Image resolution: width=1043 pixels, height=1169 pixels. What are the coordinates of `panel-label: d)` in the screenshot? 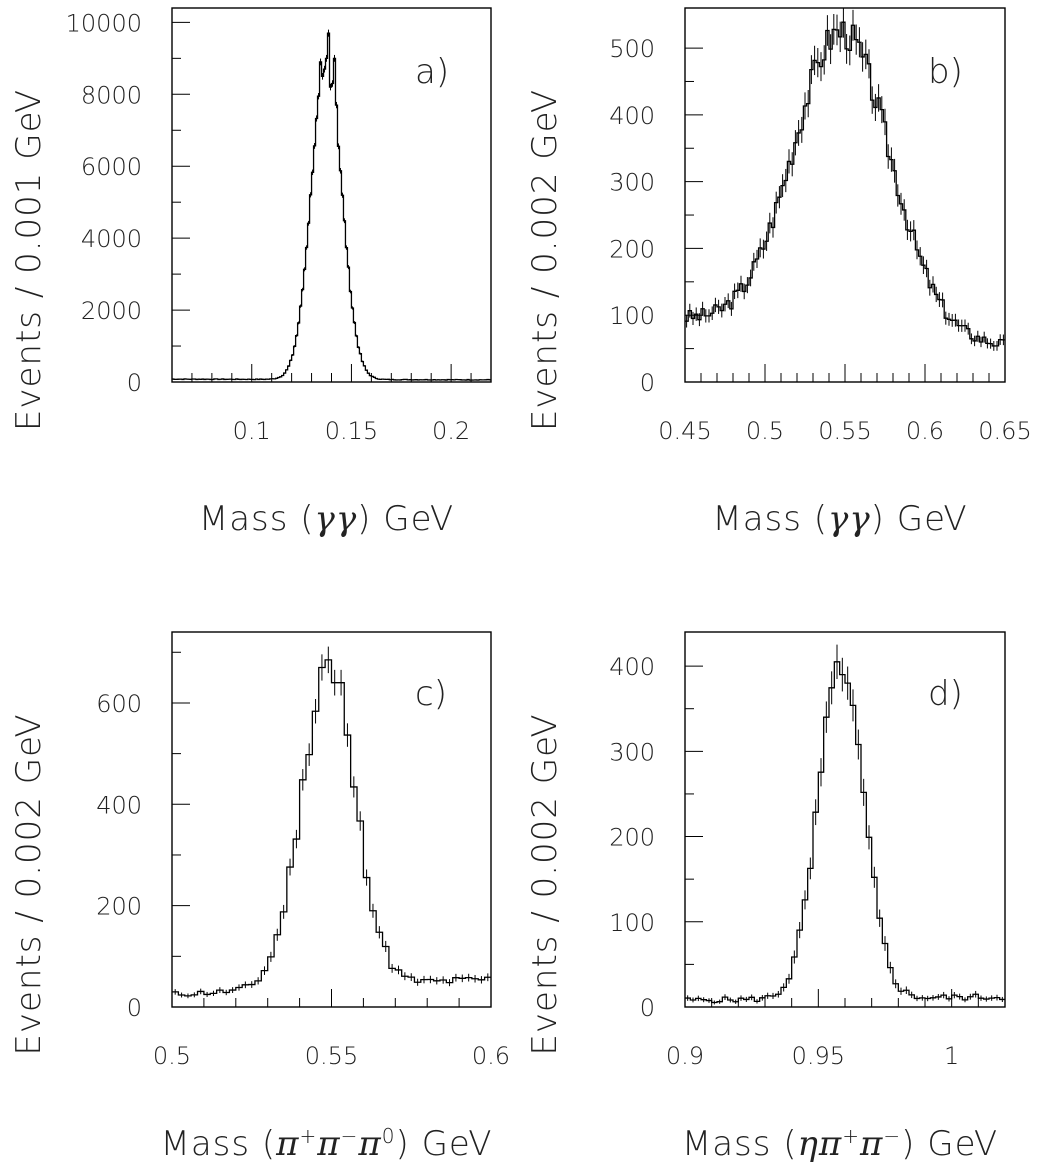 It's located at (945, 694).